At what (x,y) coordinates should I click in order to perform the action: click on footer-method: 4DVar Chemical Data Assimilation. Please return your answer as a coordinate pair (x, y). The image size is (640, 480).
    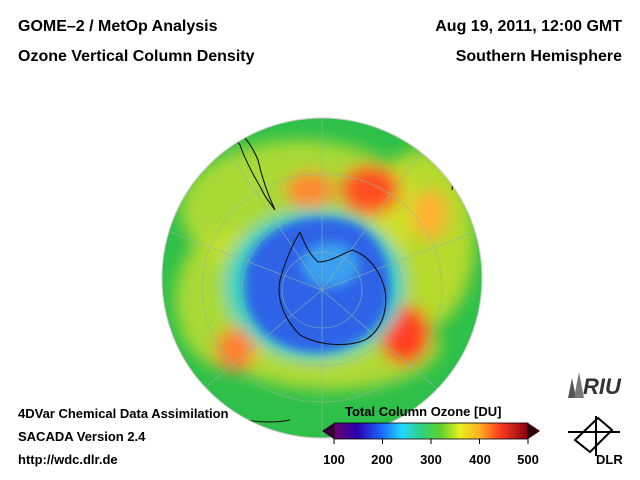
    Looking at the image, I should click on (123, 413).